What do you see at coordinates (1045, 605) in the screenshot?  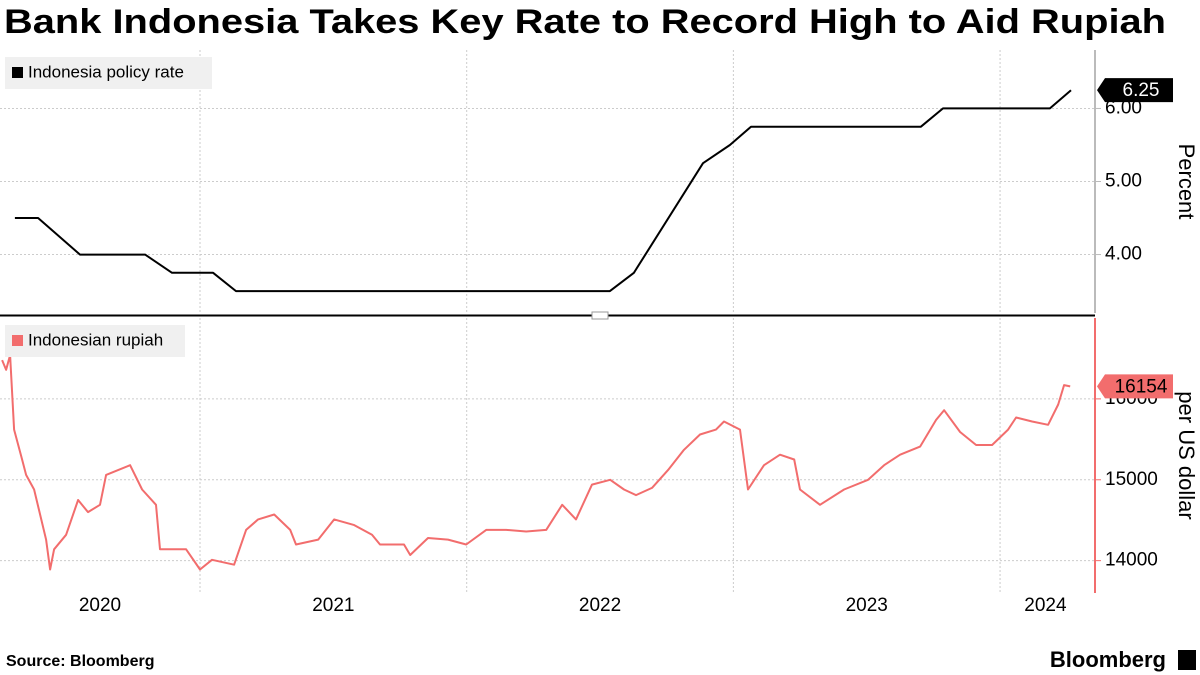 I see `x-tick-label: 2024` at bounding box center [1045, 605].